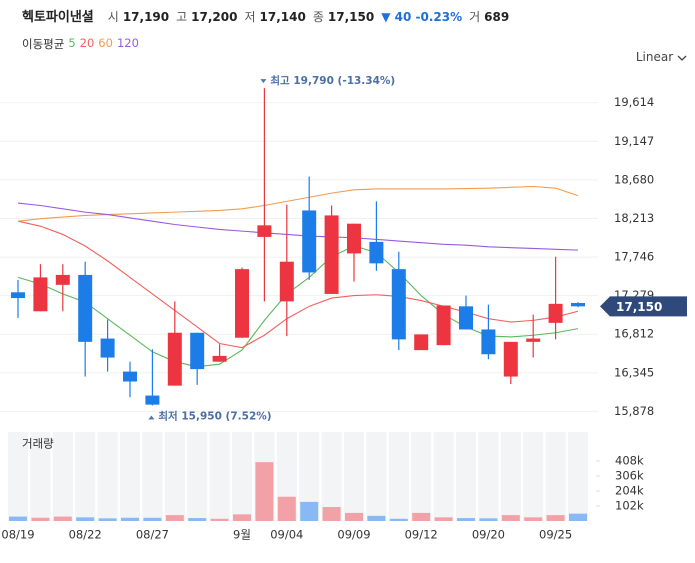  What do you see at coordinates (351, 17) in the screenshot?
I see `quote-value: 17,150` at bounding box center [351, 17].